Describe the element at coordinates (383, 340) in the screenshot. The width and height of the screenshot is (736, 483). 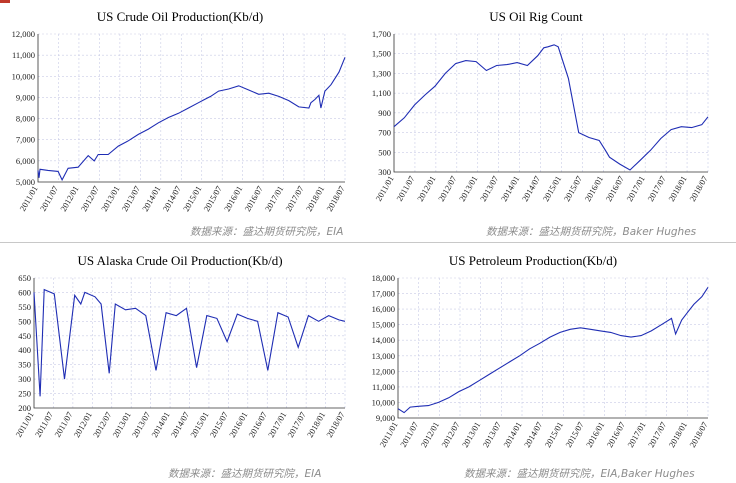
I see `y-tick-label: 14,000` at that location.